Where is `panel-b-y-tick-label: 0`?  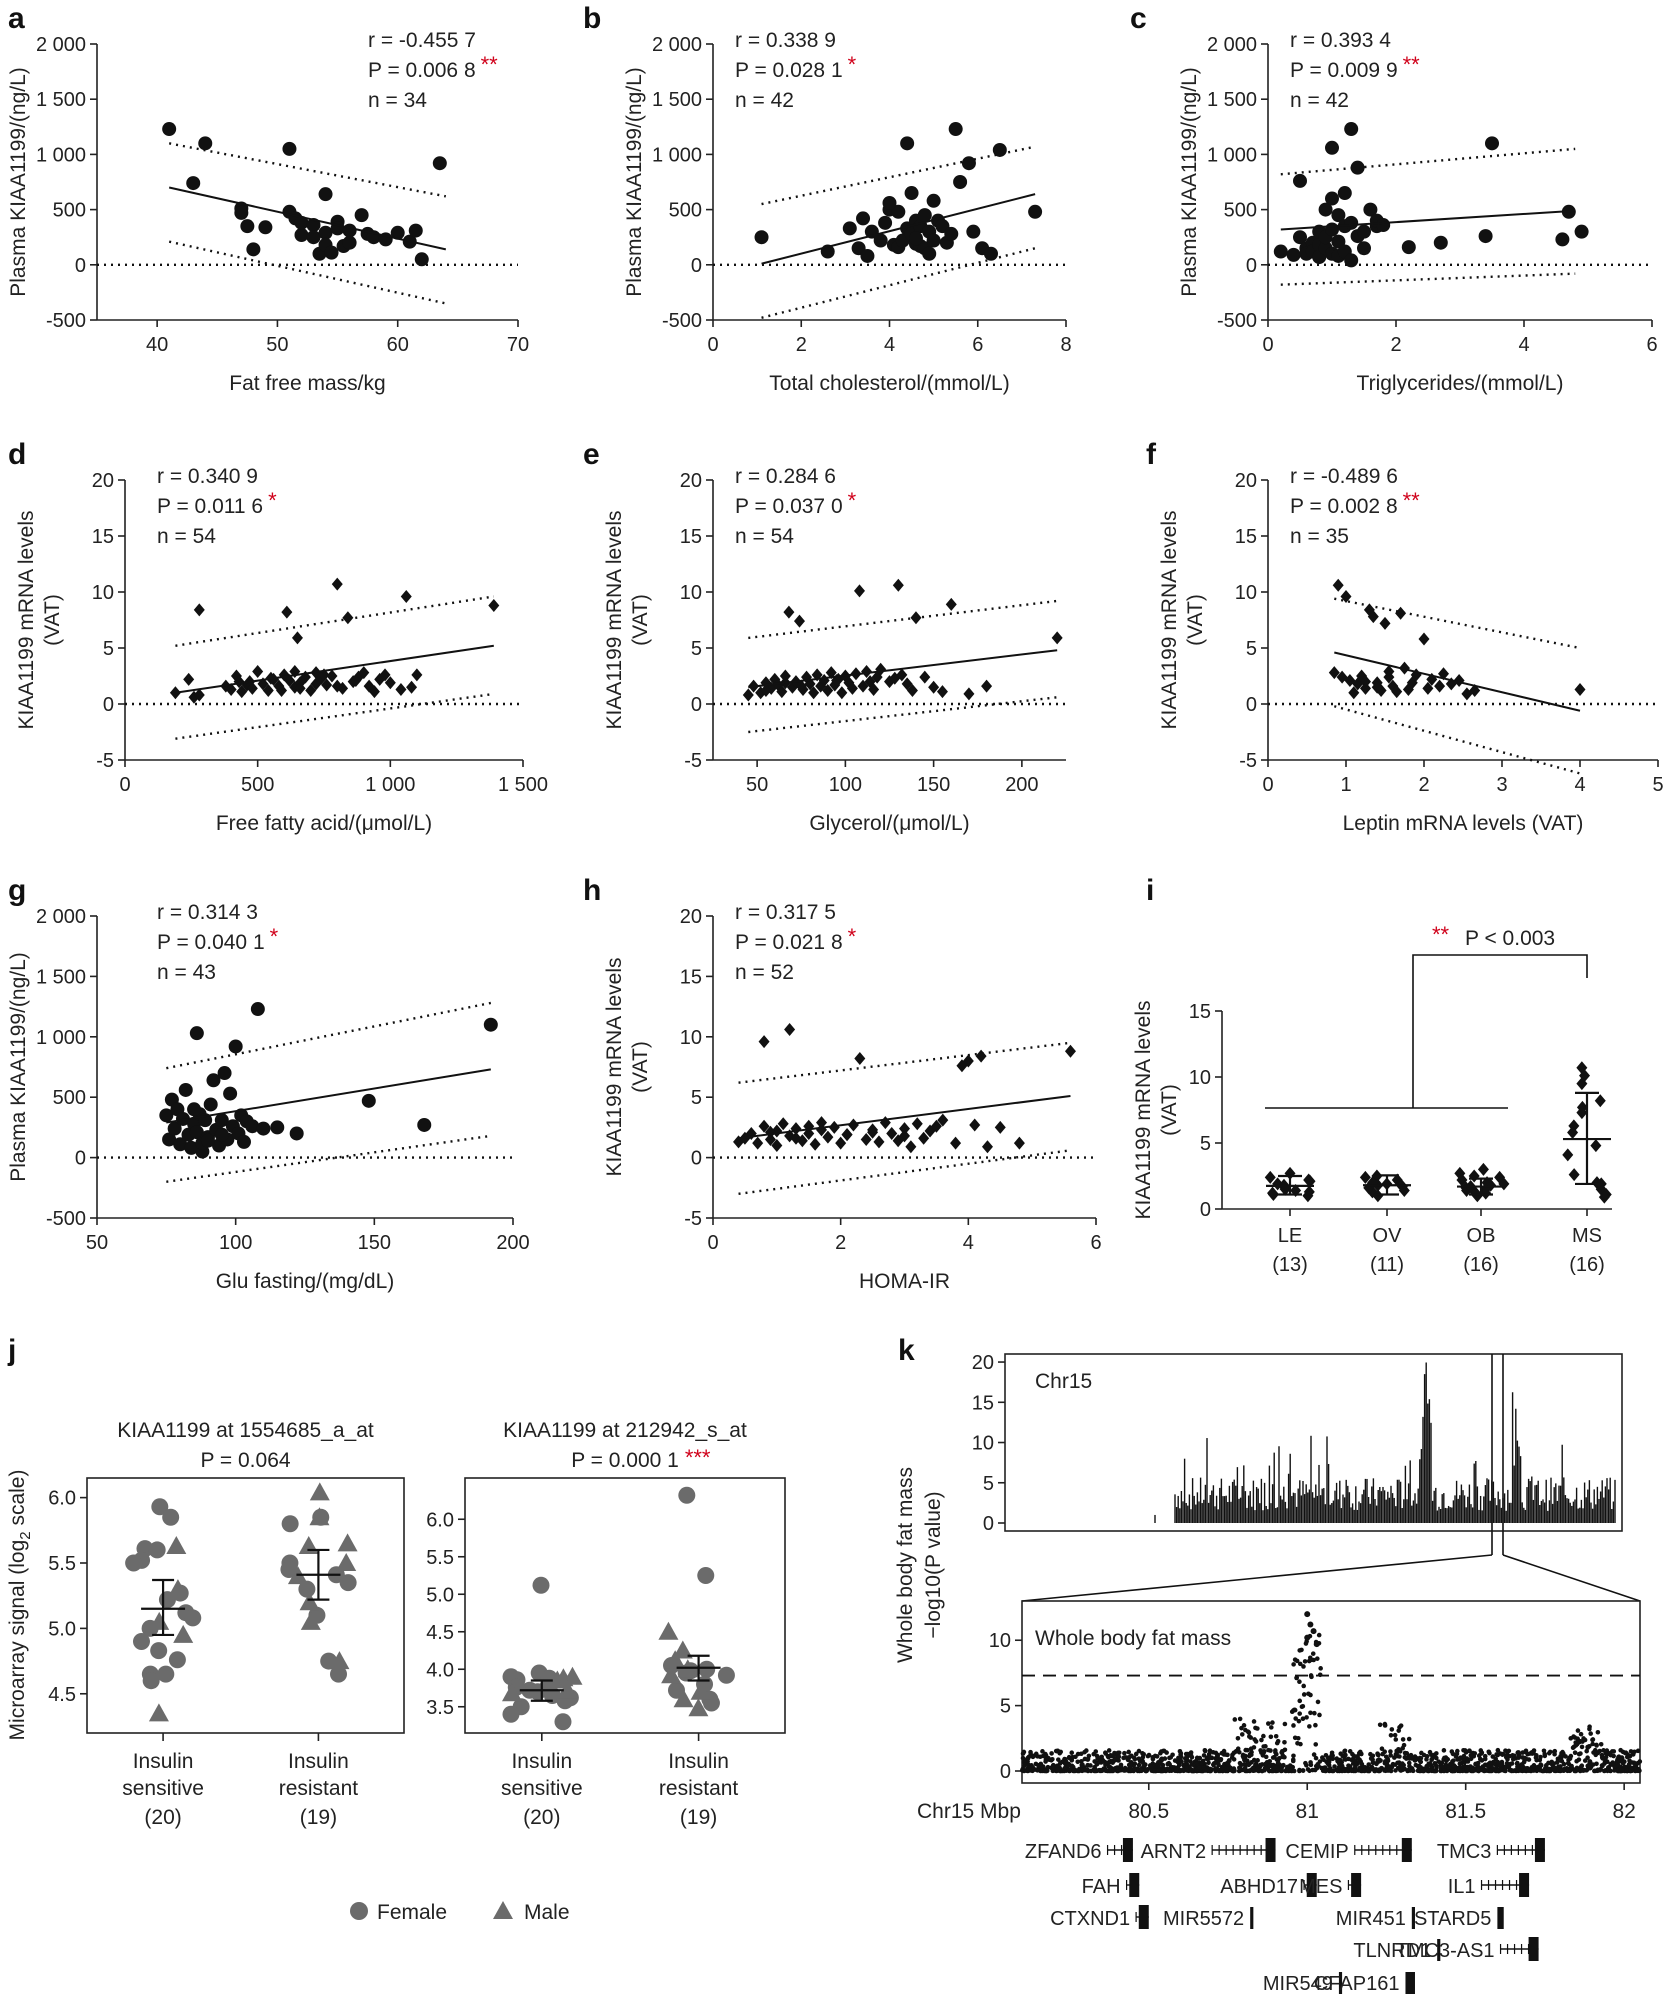
panel-b-y-tick-label: 0 is located at coordinates (696, 266).